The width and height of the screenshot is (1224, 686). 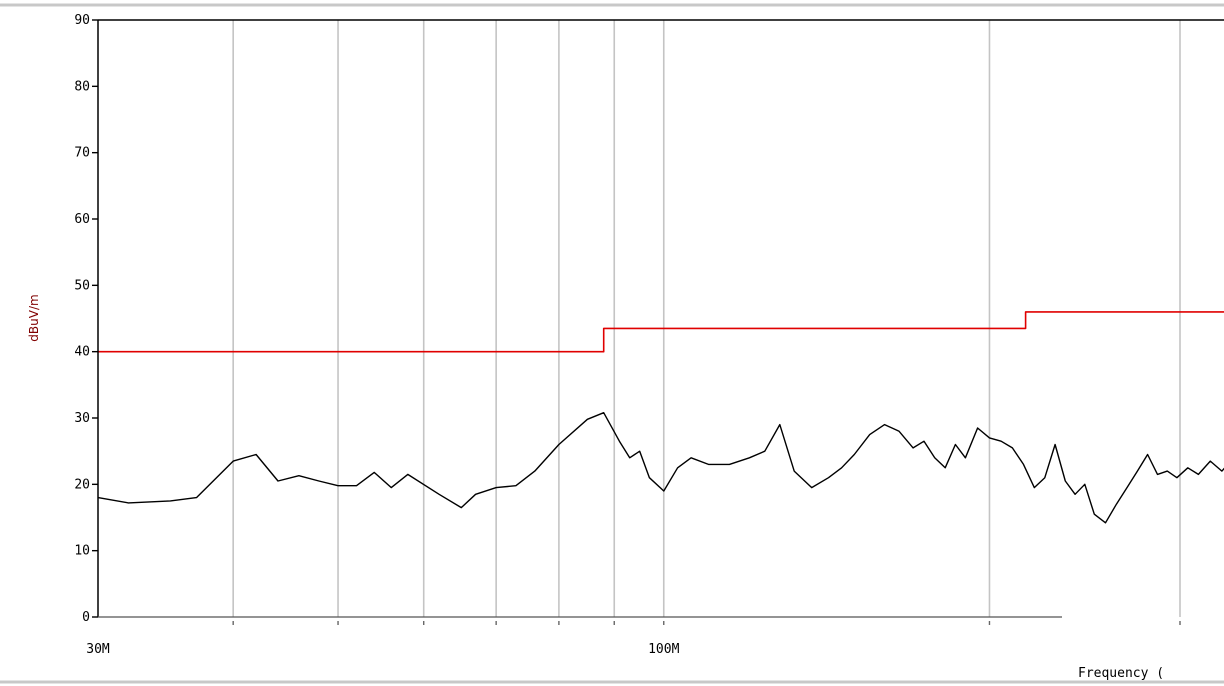 I want to click on y-tick-label: 0, so click(x=86, y=617).